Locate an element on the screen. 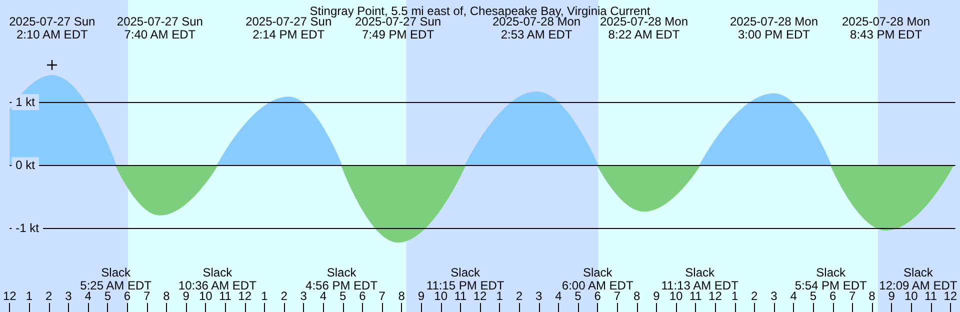  annotation: 2025-07-27 Sun 2:10 AM EDT is located at coordinates (52, 28).